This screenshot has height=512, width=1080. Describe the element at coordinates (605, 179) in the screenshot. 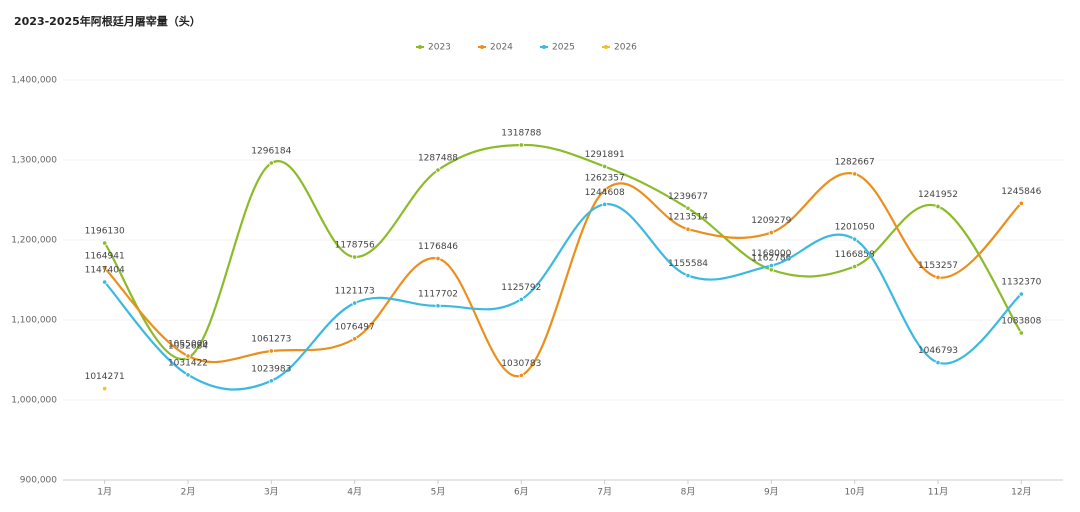

I see `data-label: 1262357` at that location.